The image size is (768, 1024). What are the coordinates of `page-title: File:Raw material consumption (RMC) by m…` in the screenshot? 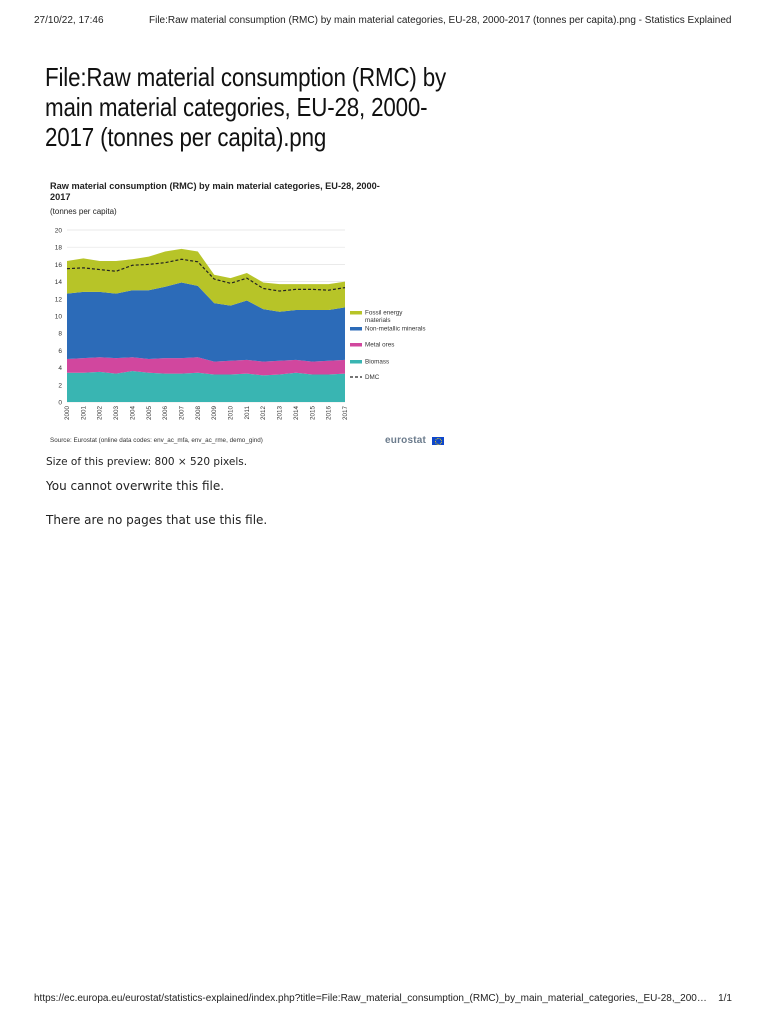 It's located at (246, 107).